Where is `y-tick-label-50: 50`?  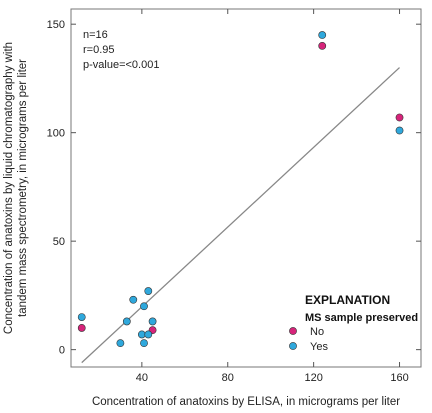 y-tick-label-50: 50 is located at coordinates (59, 242).